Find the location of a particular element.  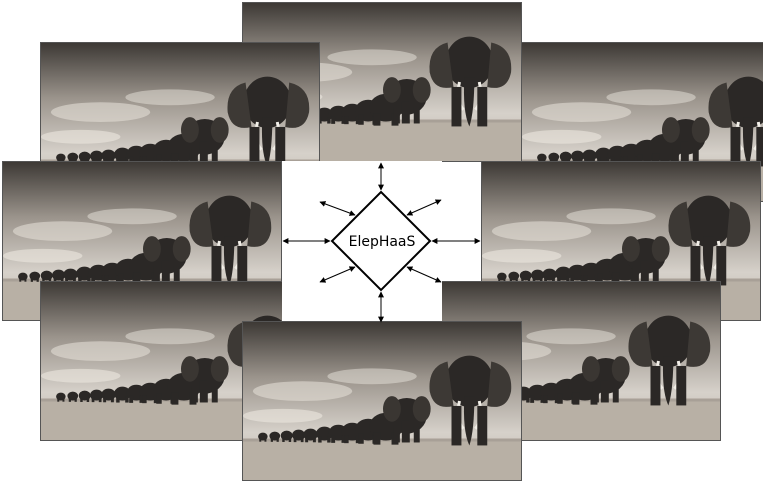

elephant-photo-bottom is located at coordinates (382, 401).